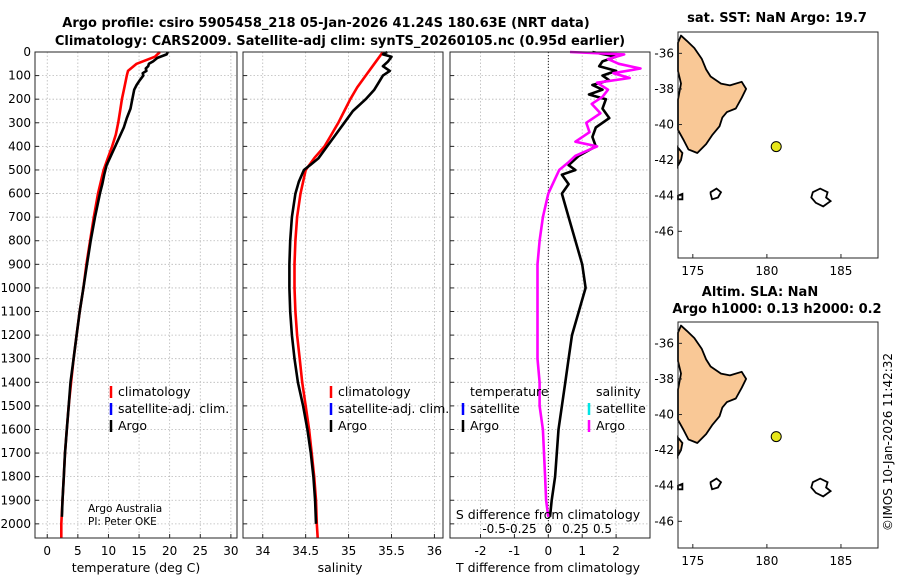 The image size is (900, 580). What do you see at coordinates (136, 567) in the screenshot?
I see `temperature-xlabel: temperature (deg C)` at bounding box center [136, 567].